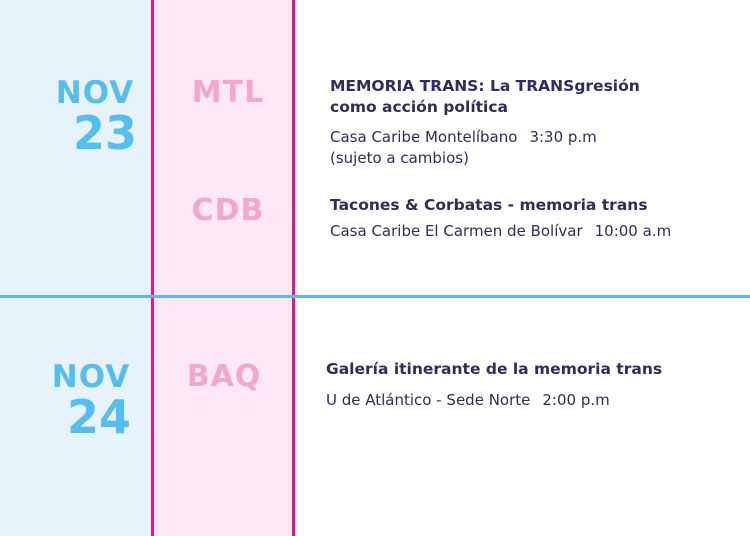  I want to click on event-note: (sujeto a cambios), so click(399, 158).